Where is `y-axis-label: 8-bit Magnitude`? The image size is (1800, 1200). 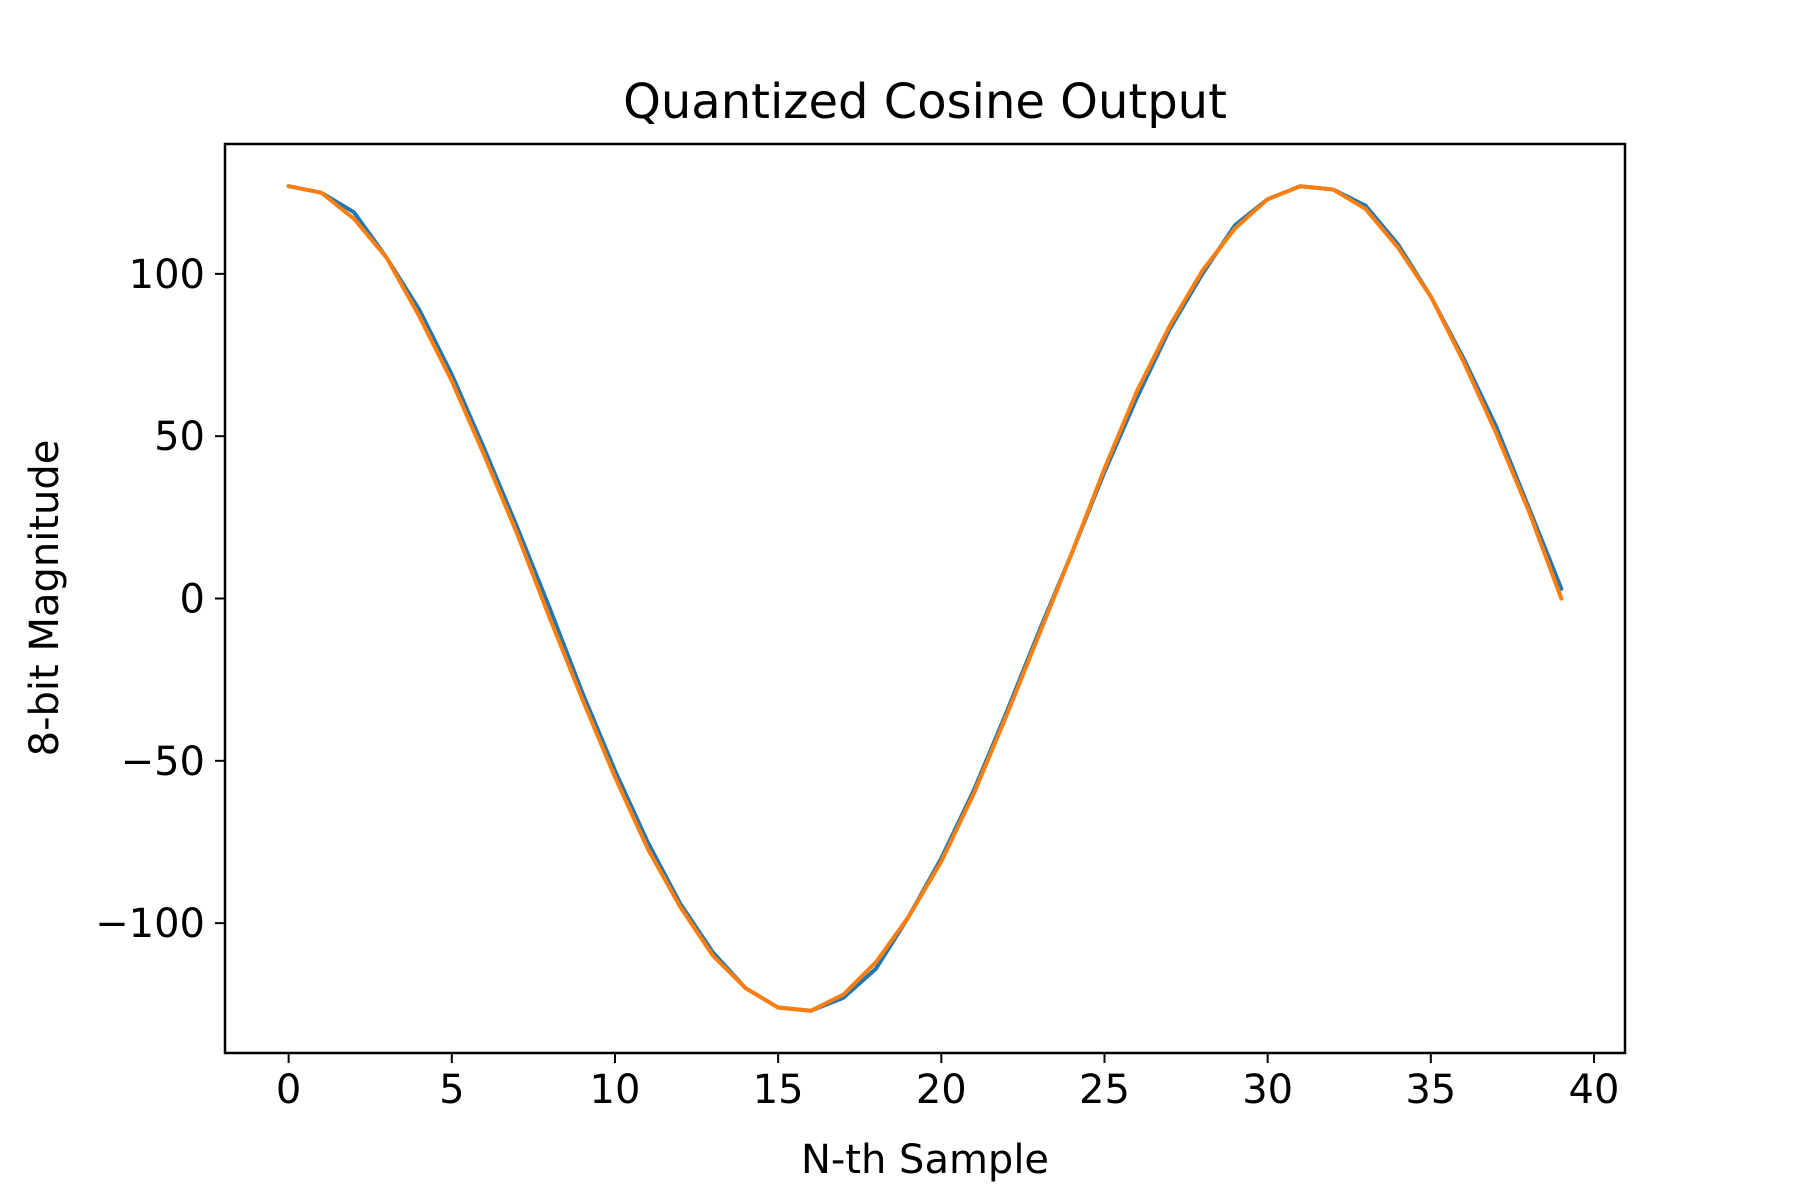 y-axis-label: 8-bit Magnitude is located at coordinates (45, 598).